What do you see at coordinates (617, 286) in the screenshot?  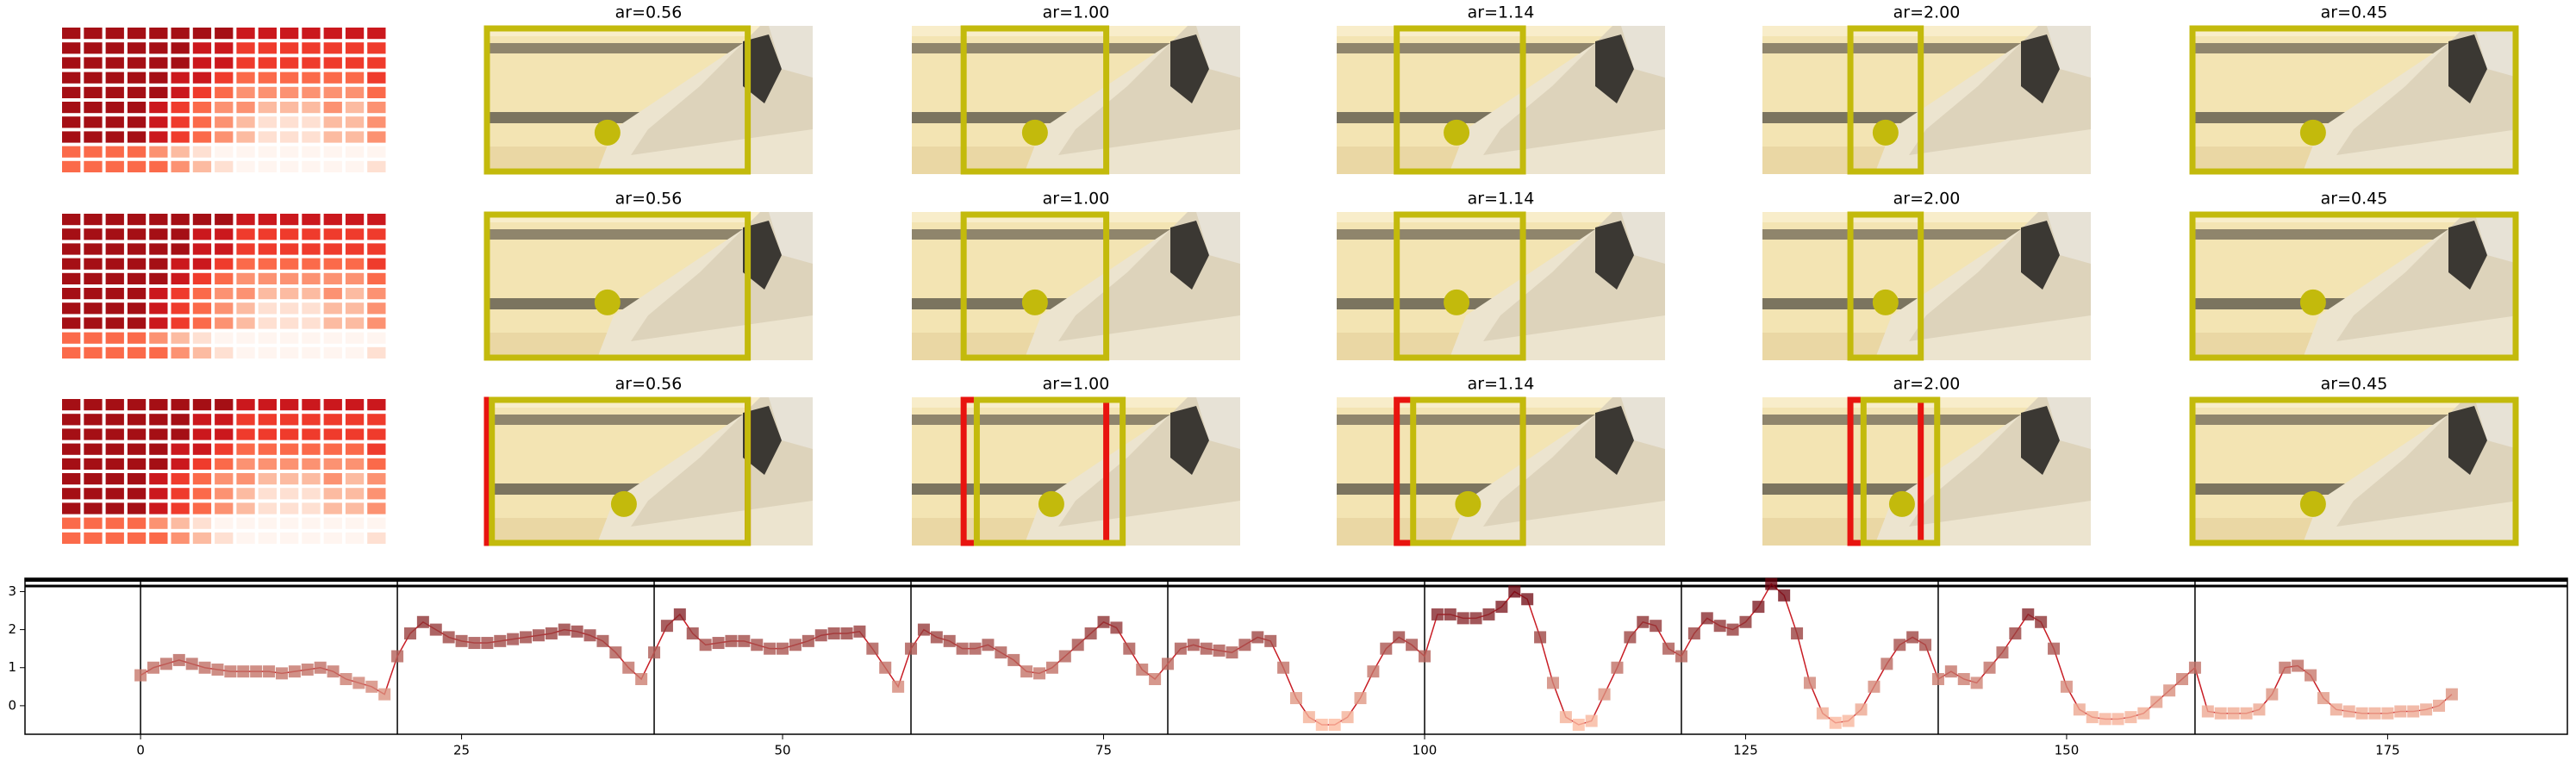 I see `yellow-box` at bounding box center [617, 286].